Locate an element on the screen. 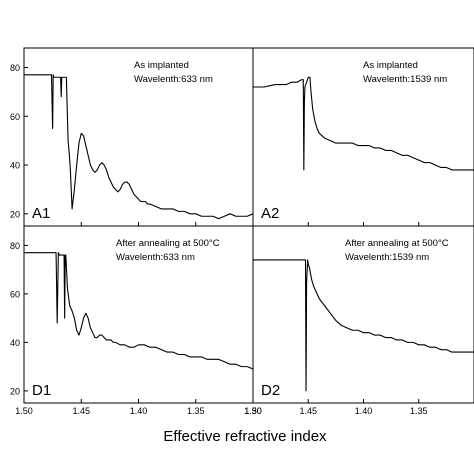 This screenshot has height=474, width=474. series-line-d2 is located at coordinates (363, 325).